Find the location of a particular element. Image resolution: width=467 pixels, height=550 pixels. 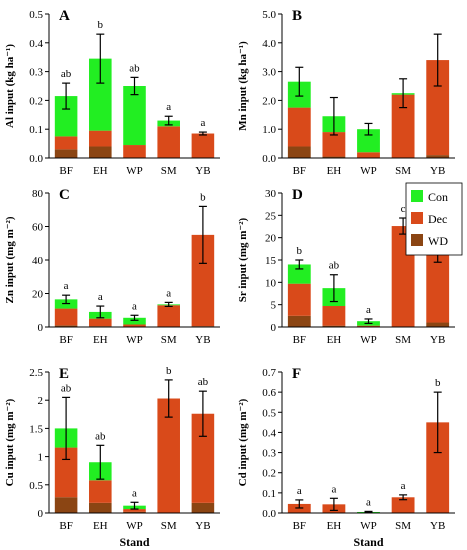

bar-F-SM-Dec is located at coordinates (403, 505).